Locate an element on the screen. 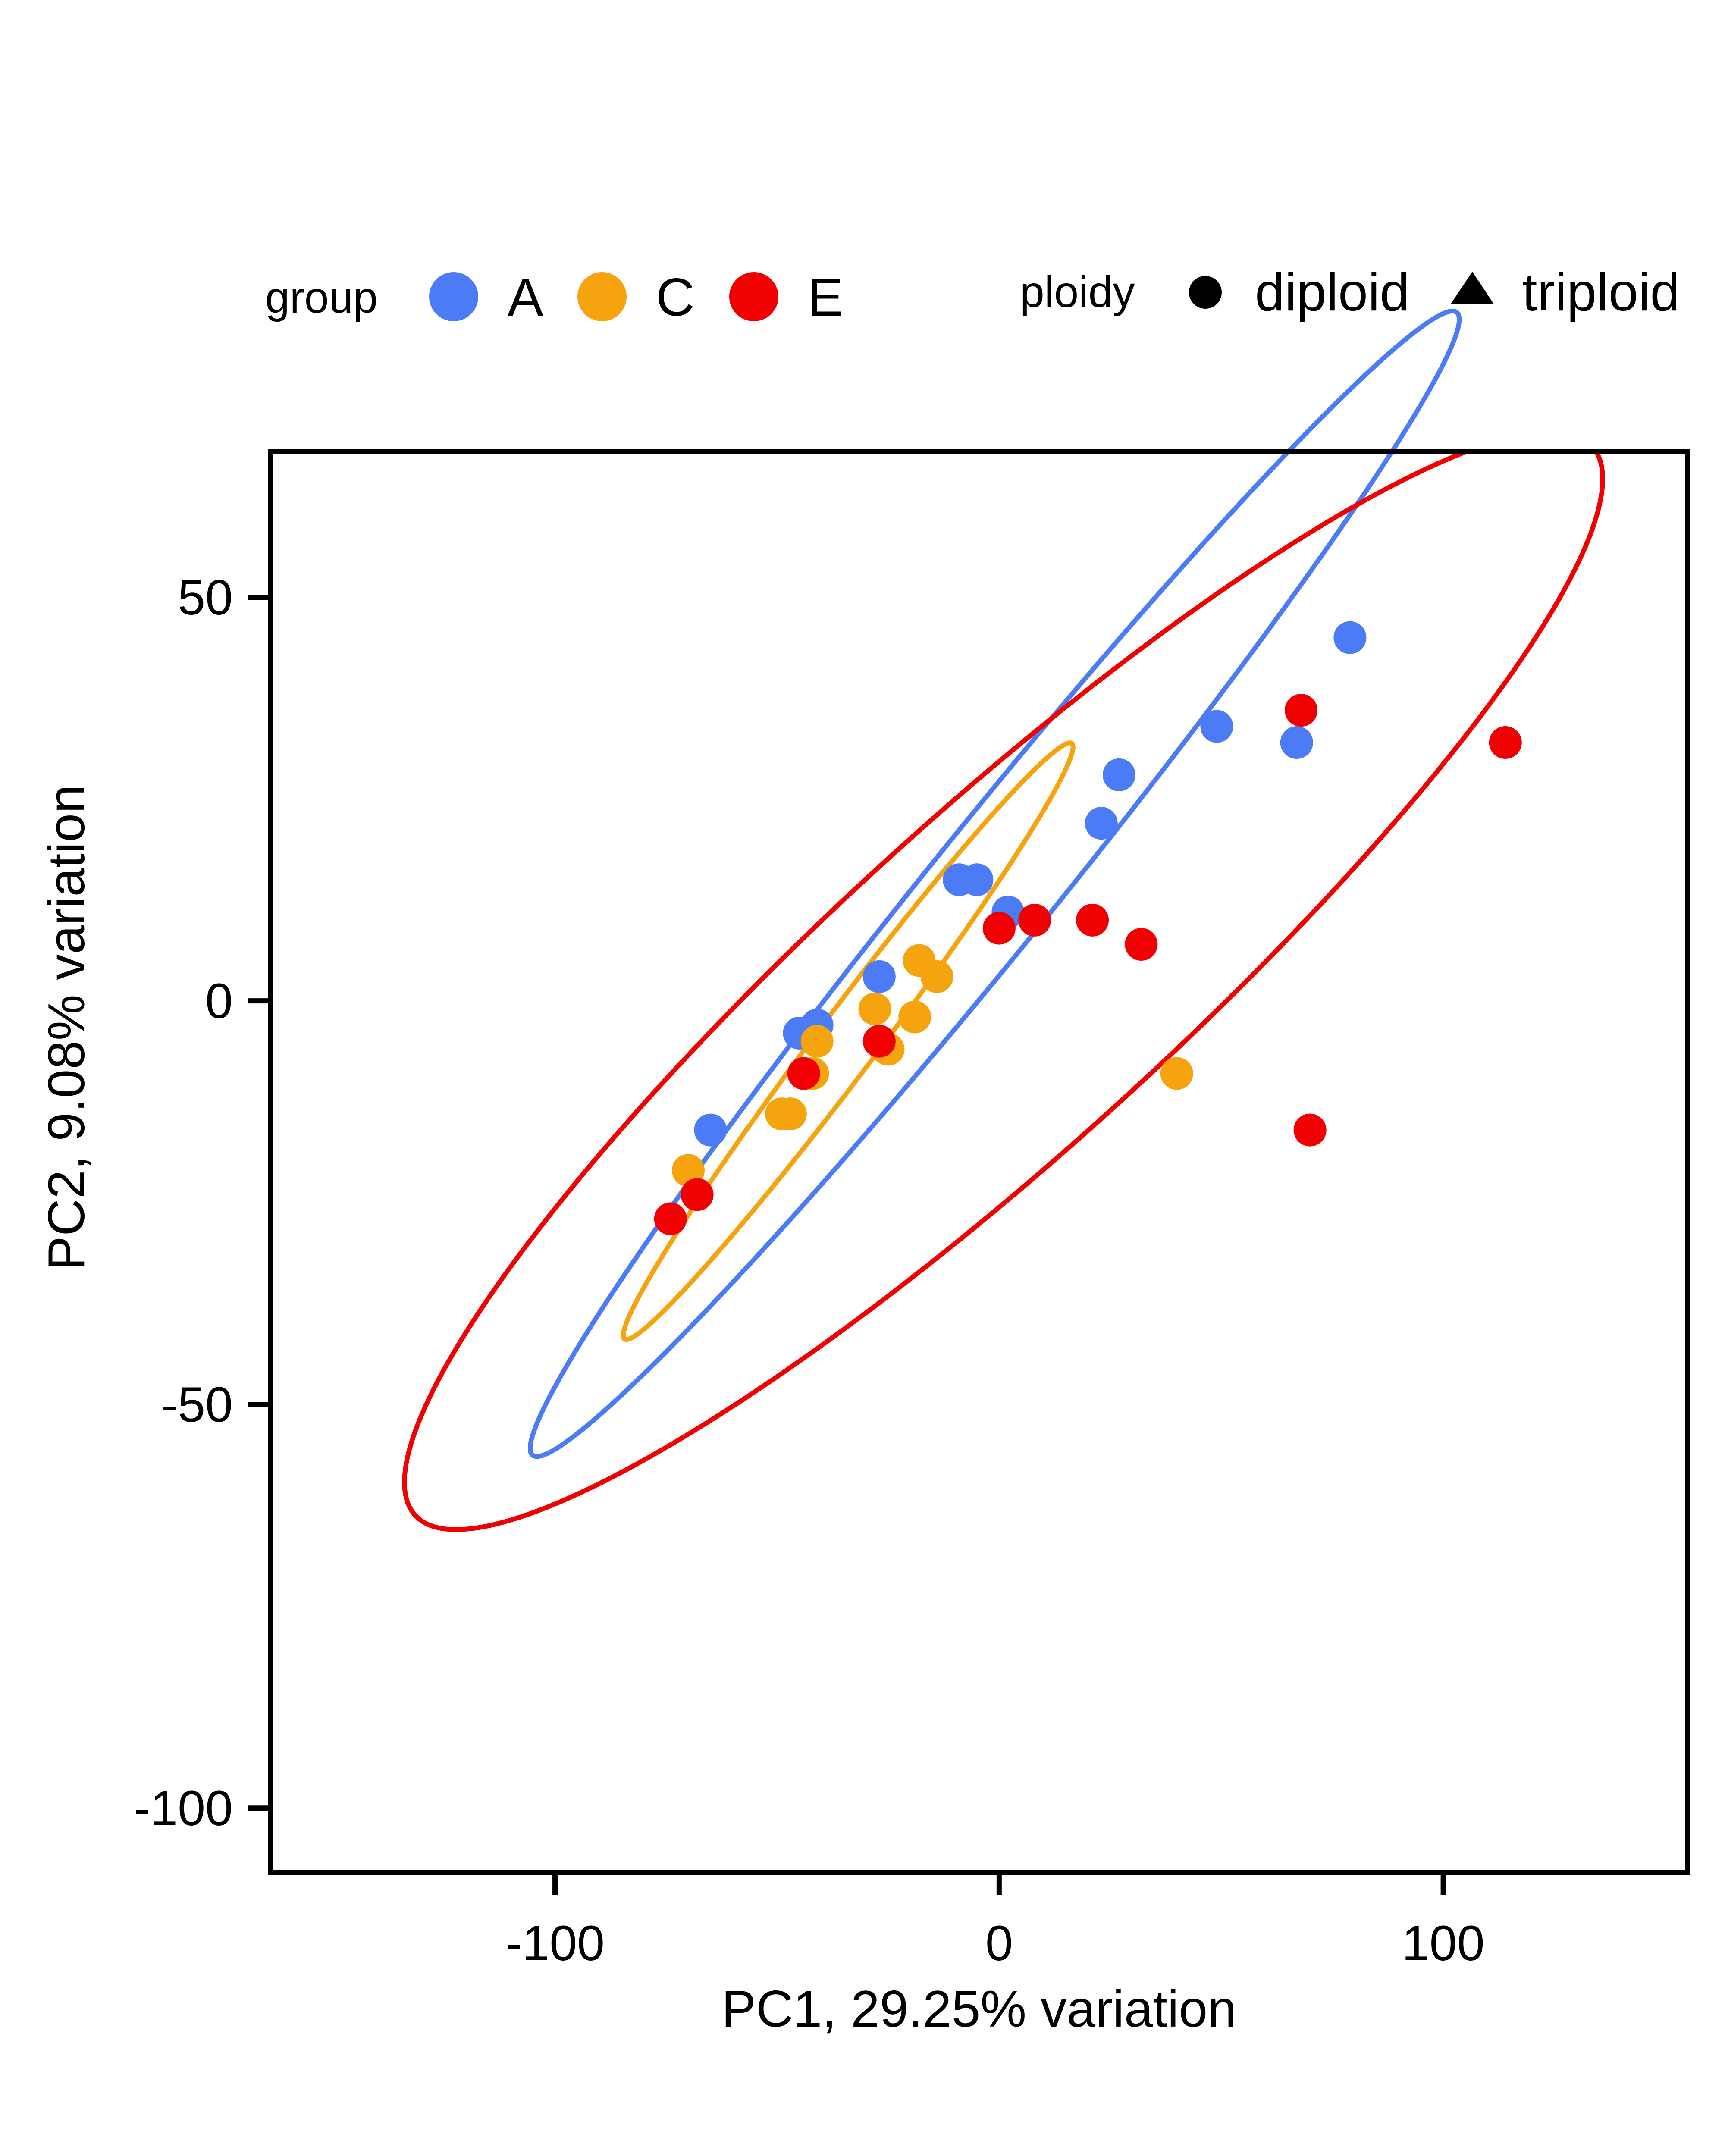 This screenshot has width=1725, height=2156. x-tick-label: 100 is located at coordinates (1444, 1943).